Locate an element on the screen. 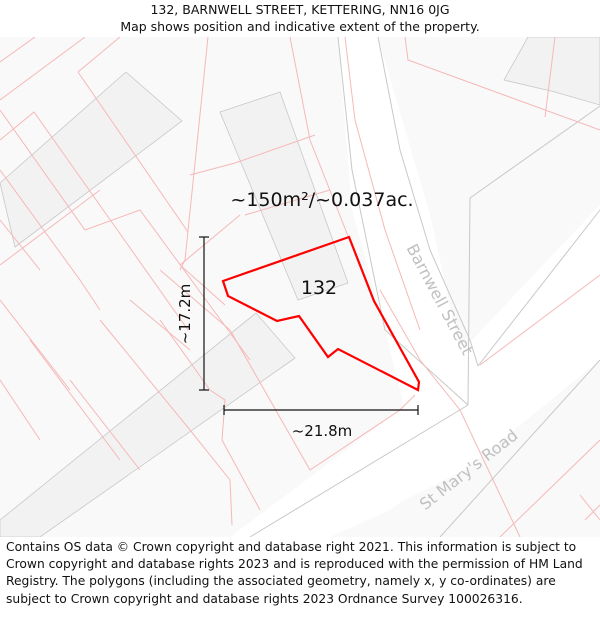  property-number-label: 132 is located at coordinates (319, 288).